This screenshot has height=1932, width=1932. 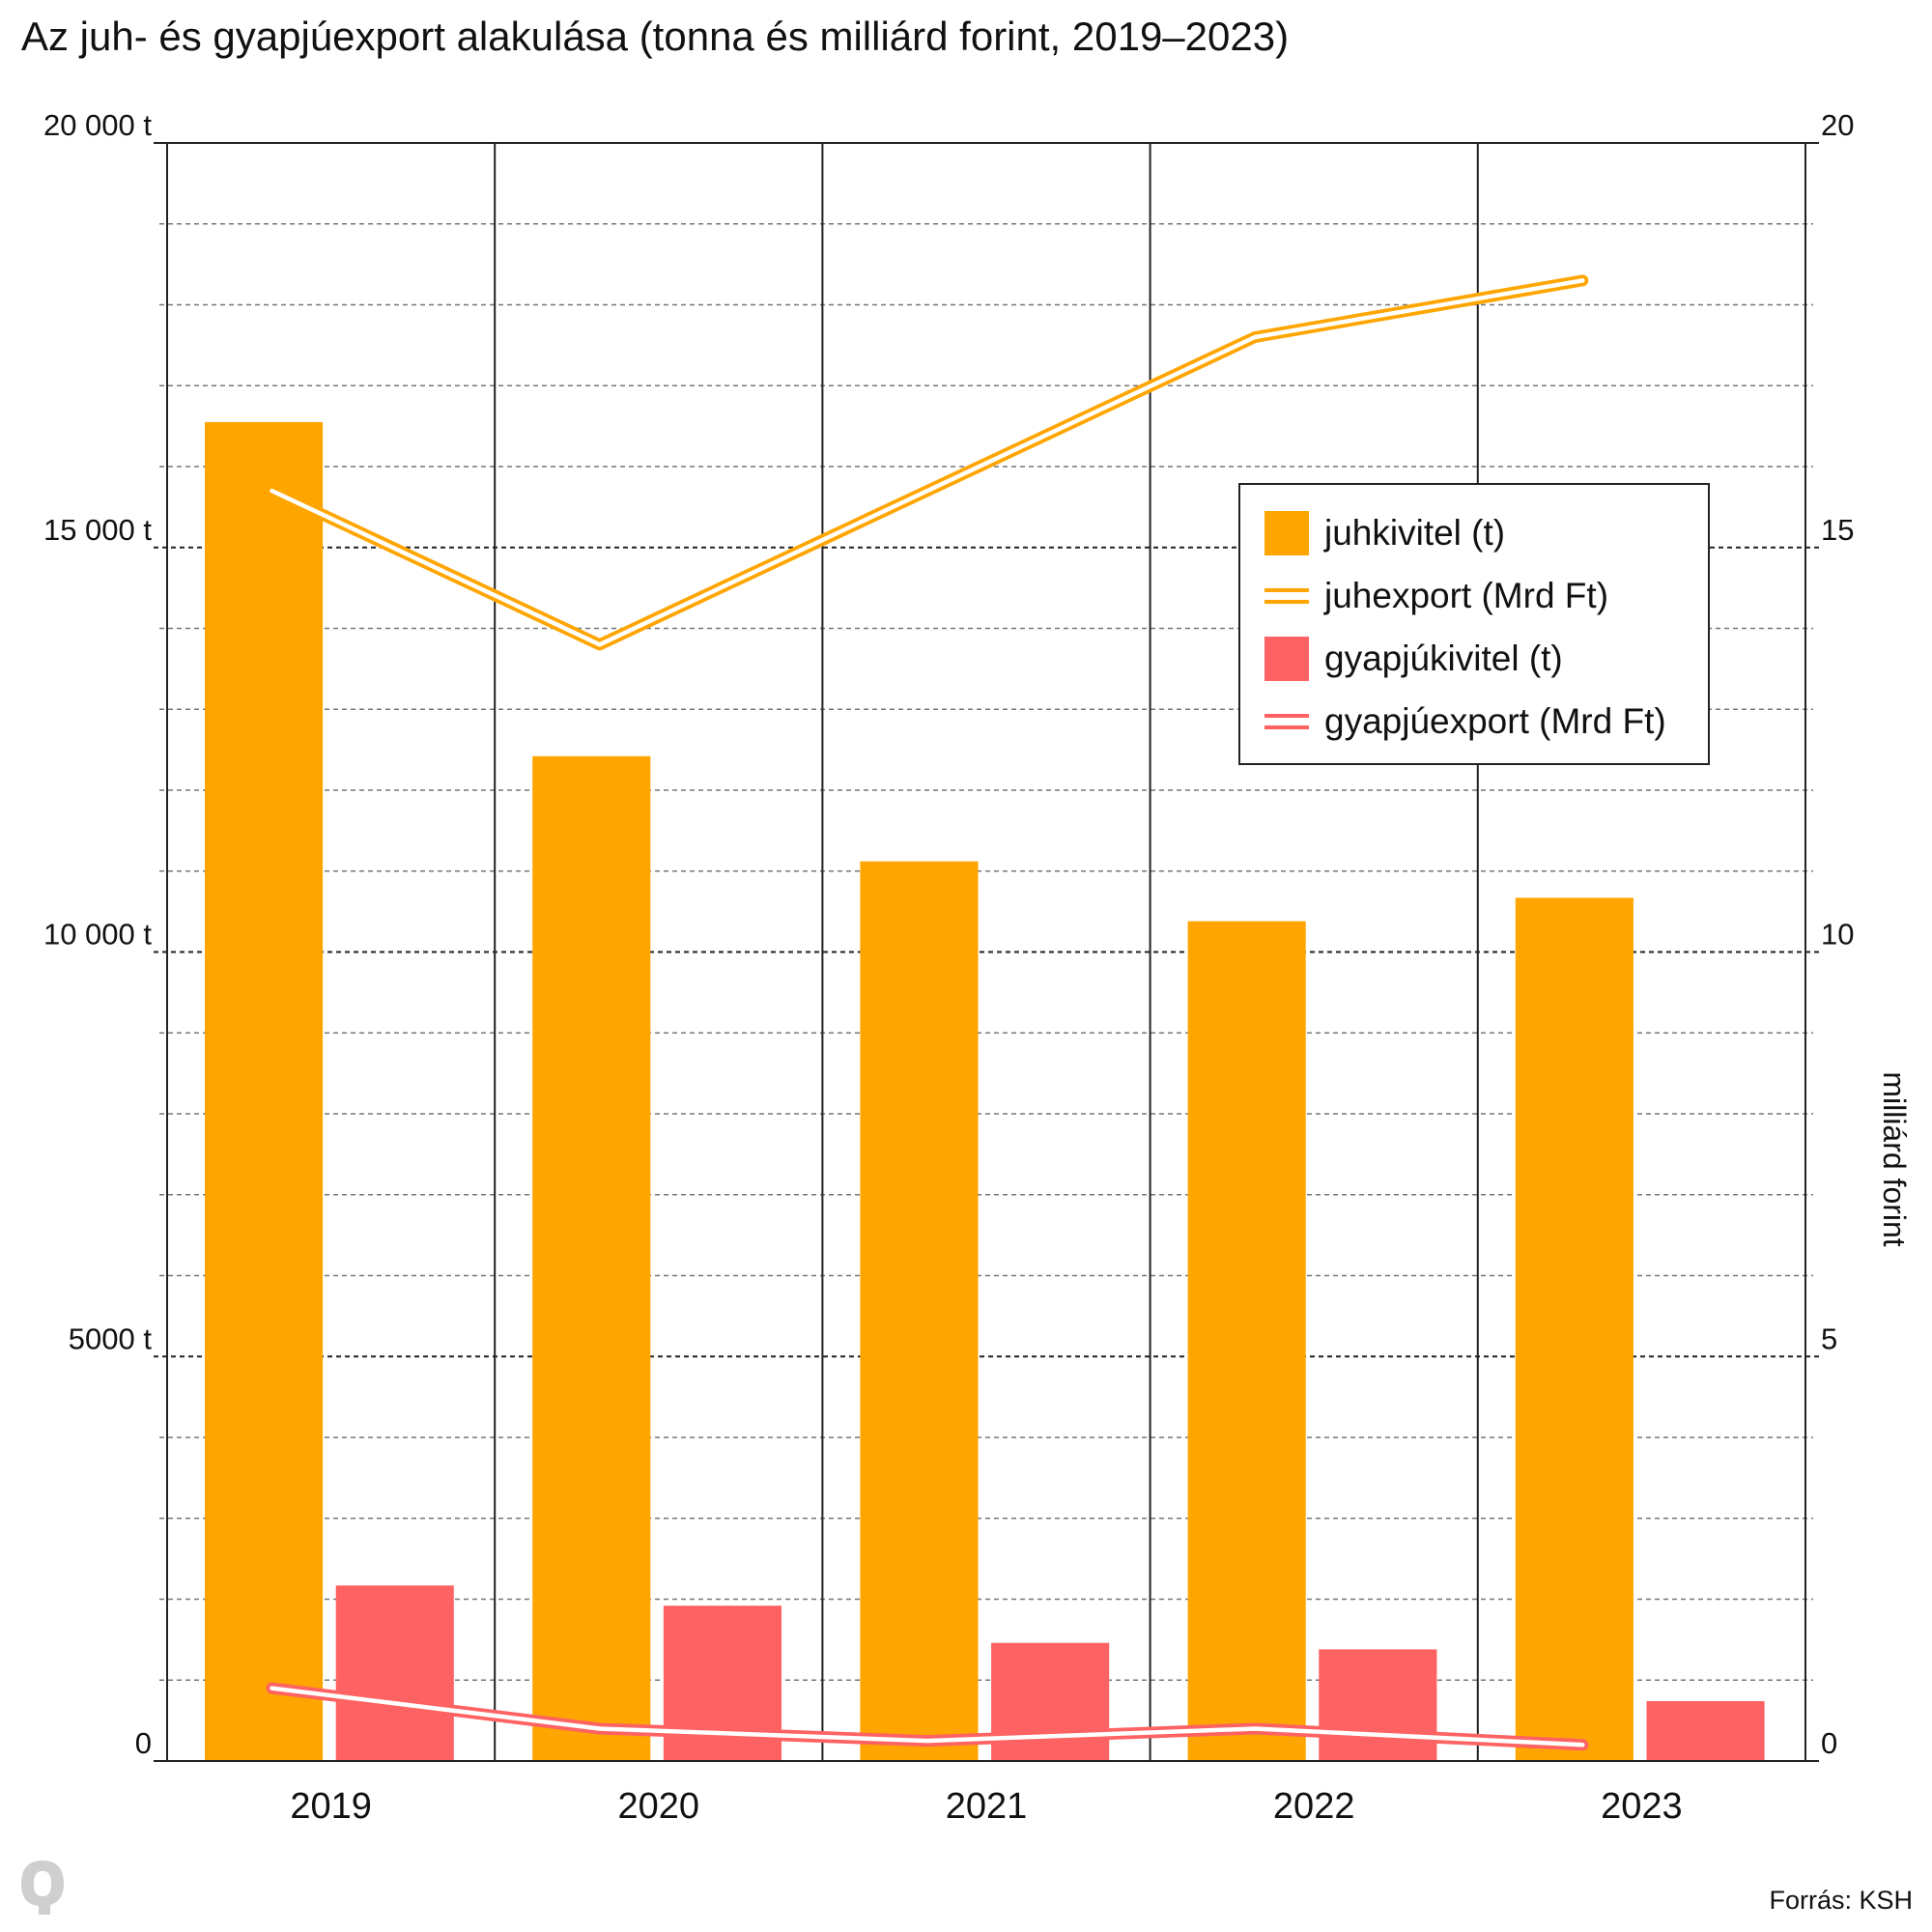 I want to click on bar-juhkivitel-2020, so click(x=591, y=1258).